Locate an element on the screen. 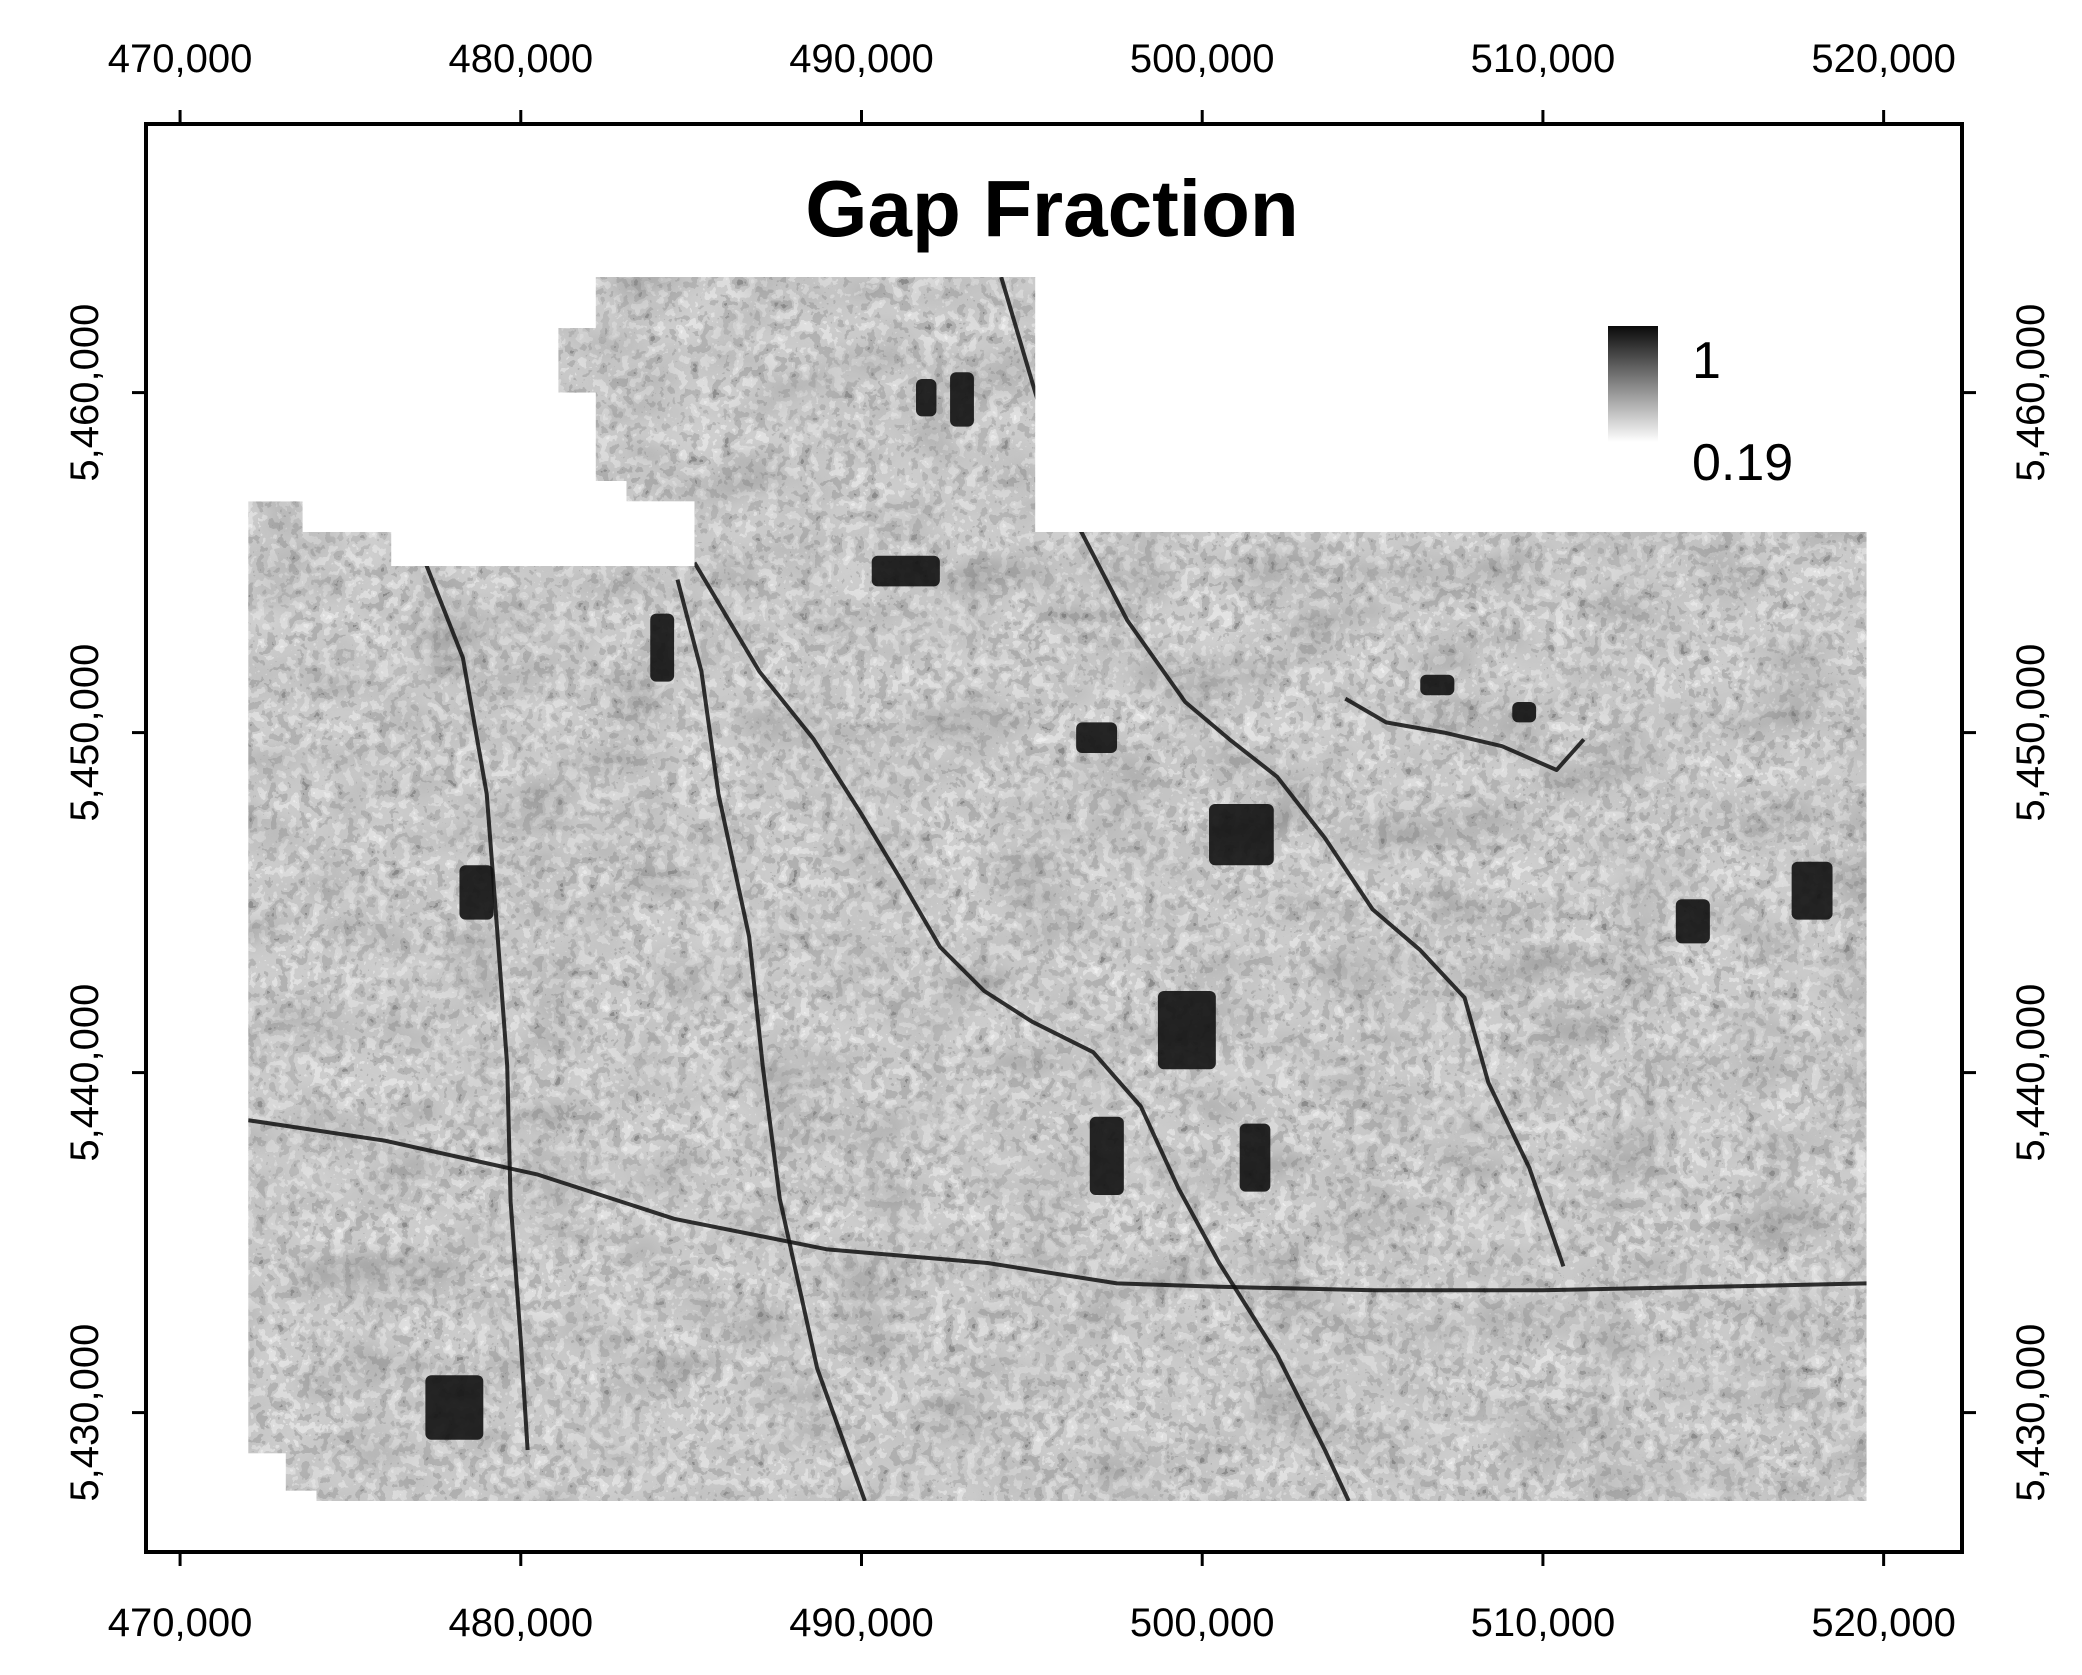 The height and width of the screenshot is (1675, 2082). legend-min-label: 0.19 is located at coordinates (1742, 463).